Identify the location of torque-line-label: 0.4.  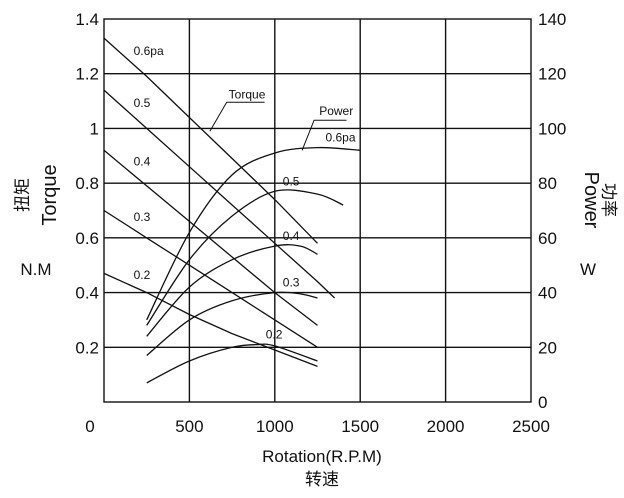
(142, 162).